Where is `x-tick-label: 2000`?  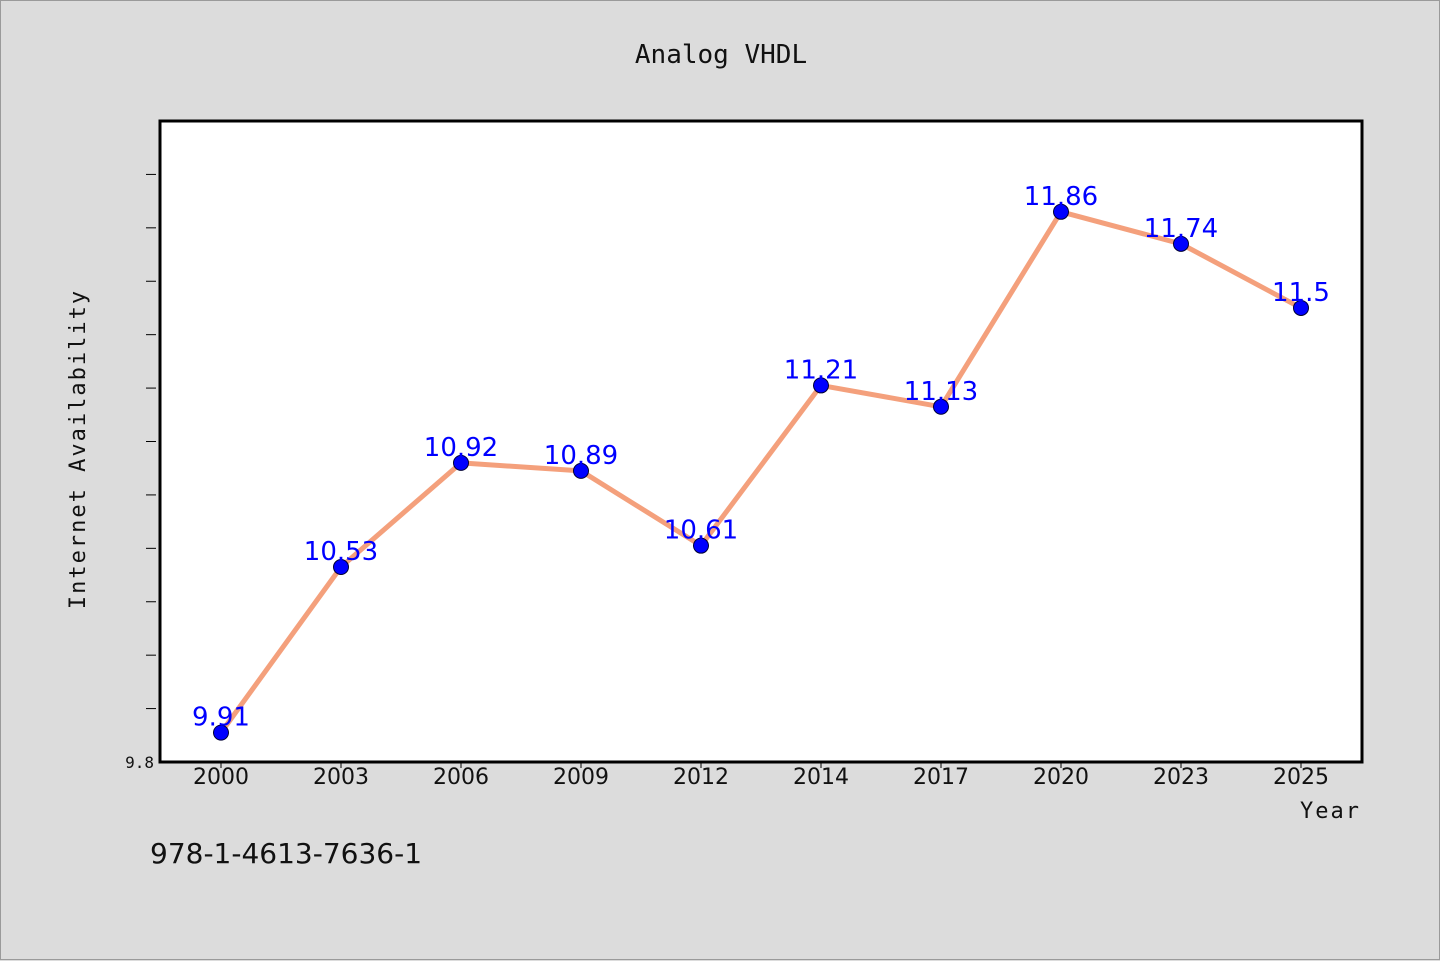 x-tick-label: 2000 is located at coordinates (221, 777).